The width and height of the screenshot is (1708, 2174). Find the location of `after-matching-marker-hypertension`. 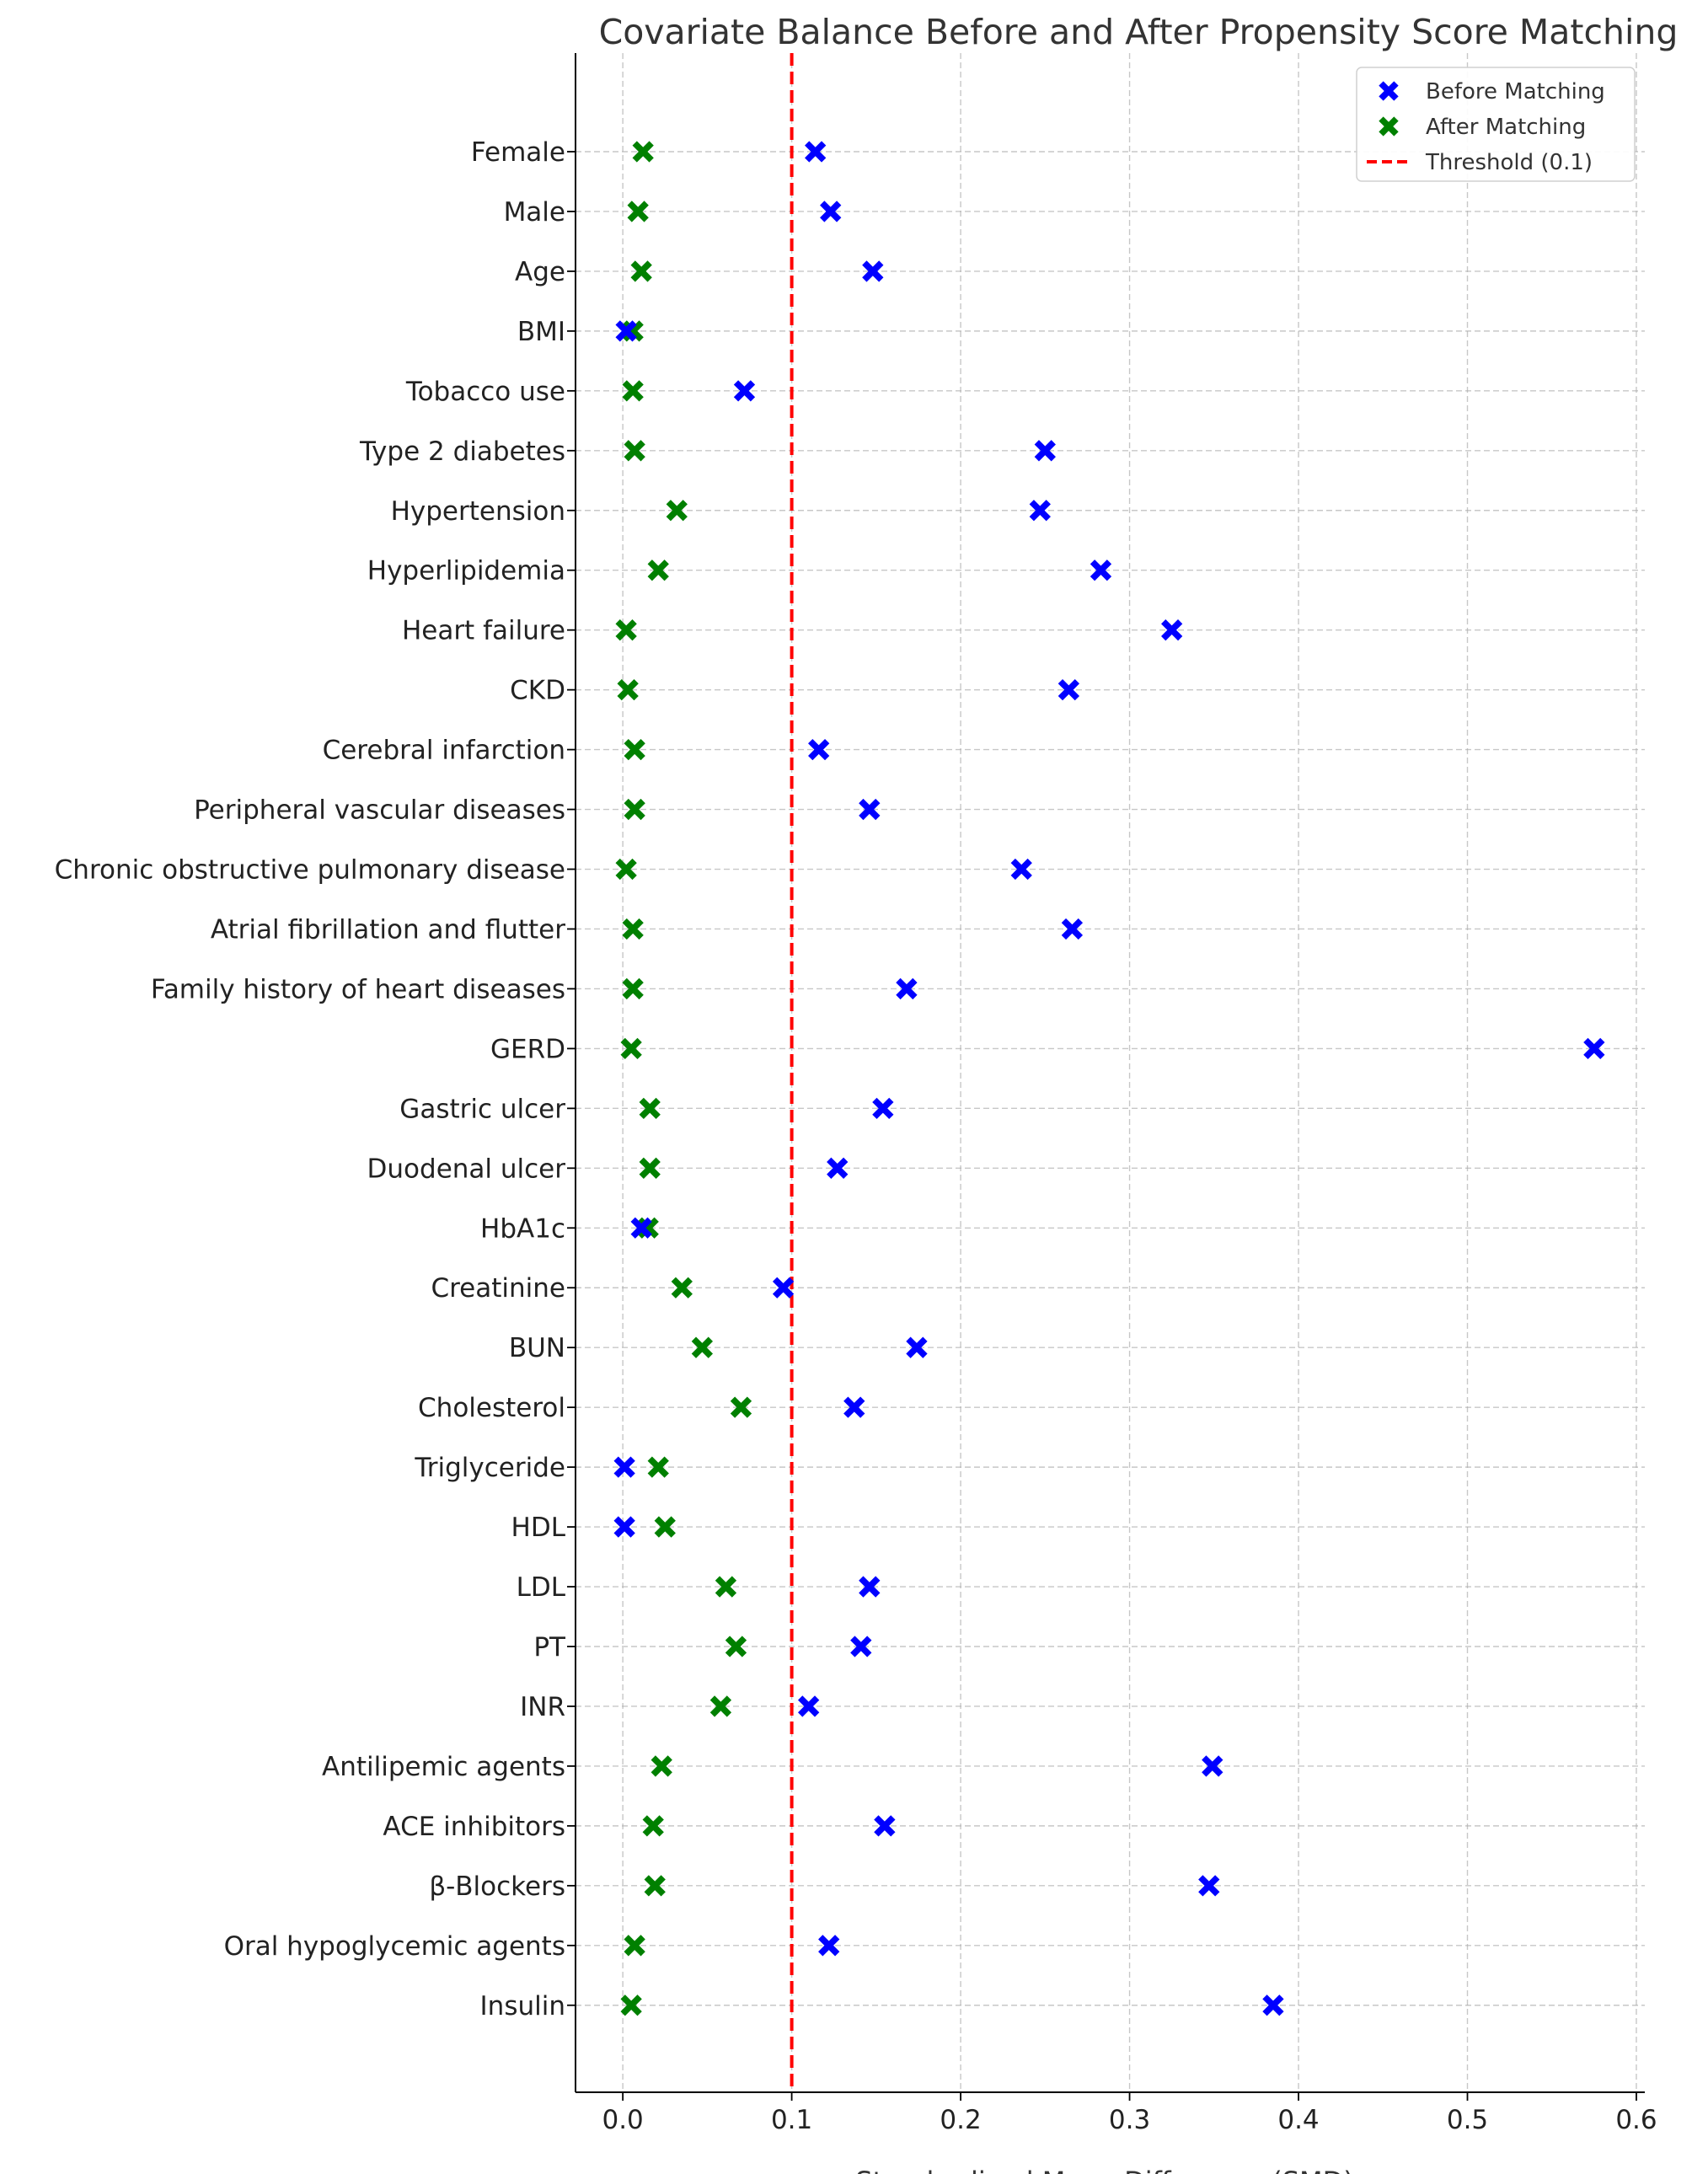

after-matching-marker-hypertension is located at coordinates (677, 511).